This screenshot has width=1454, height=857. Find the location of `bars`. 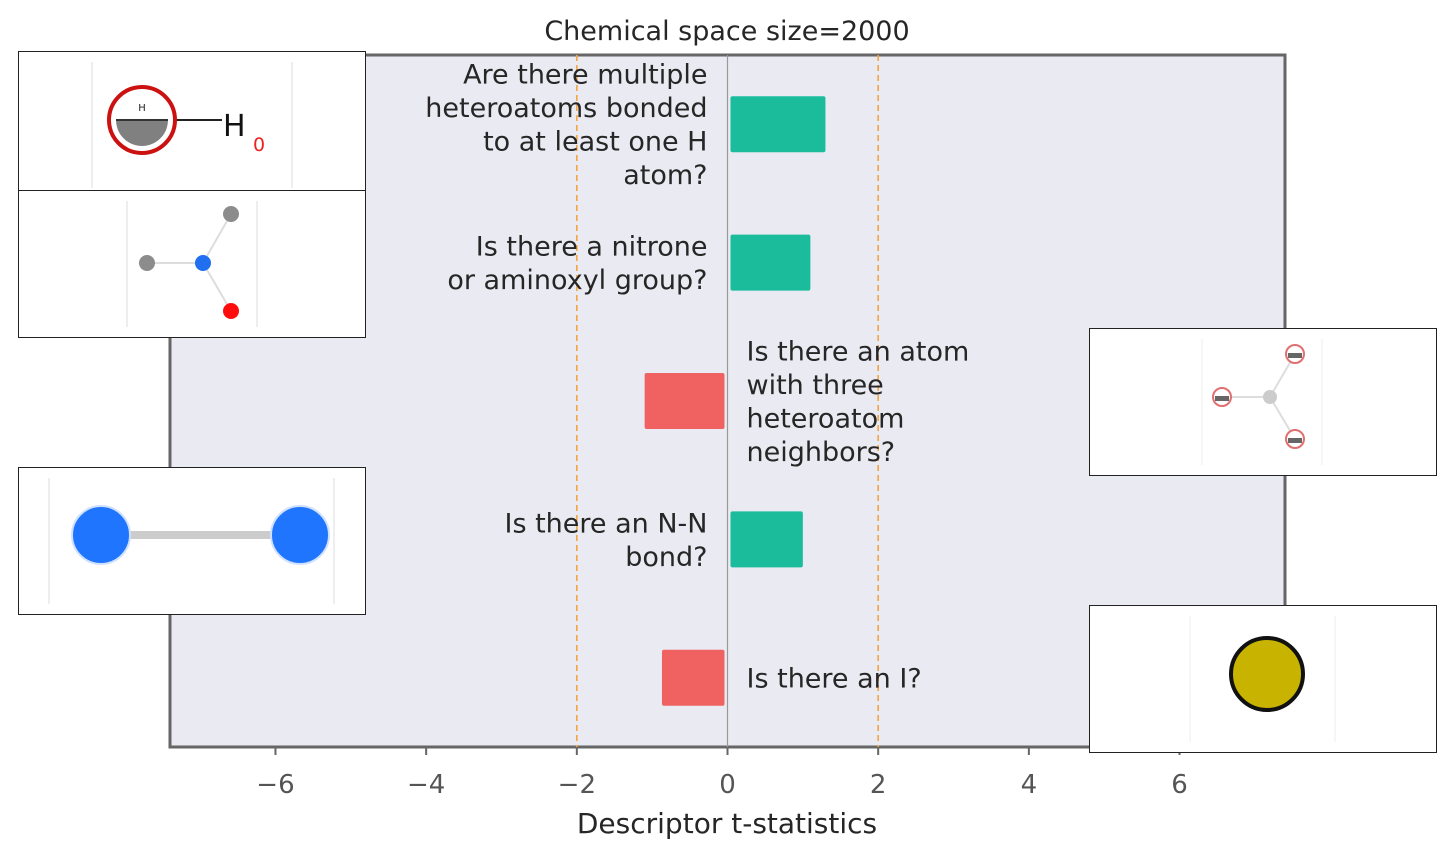

bars is located at coordinates (735, 401).